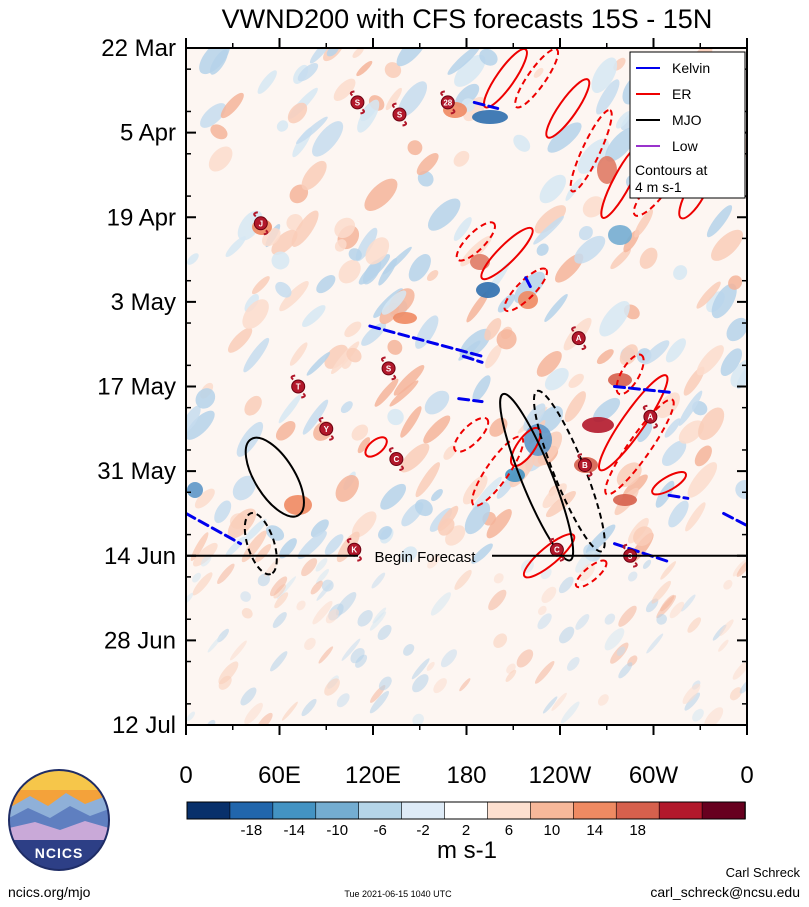 Image resolution: width=809 pixels, height=907 pixels. I want to click on site-link: ncics.org/mjo, so click(49, 892).